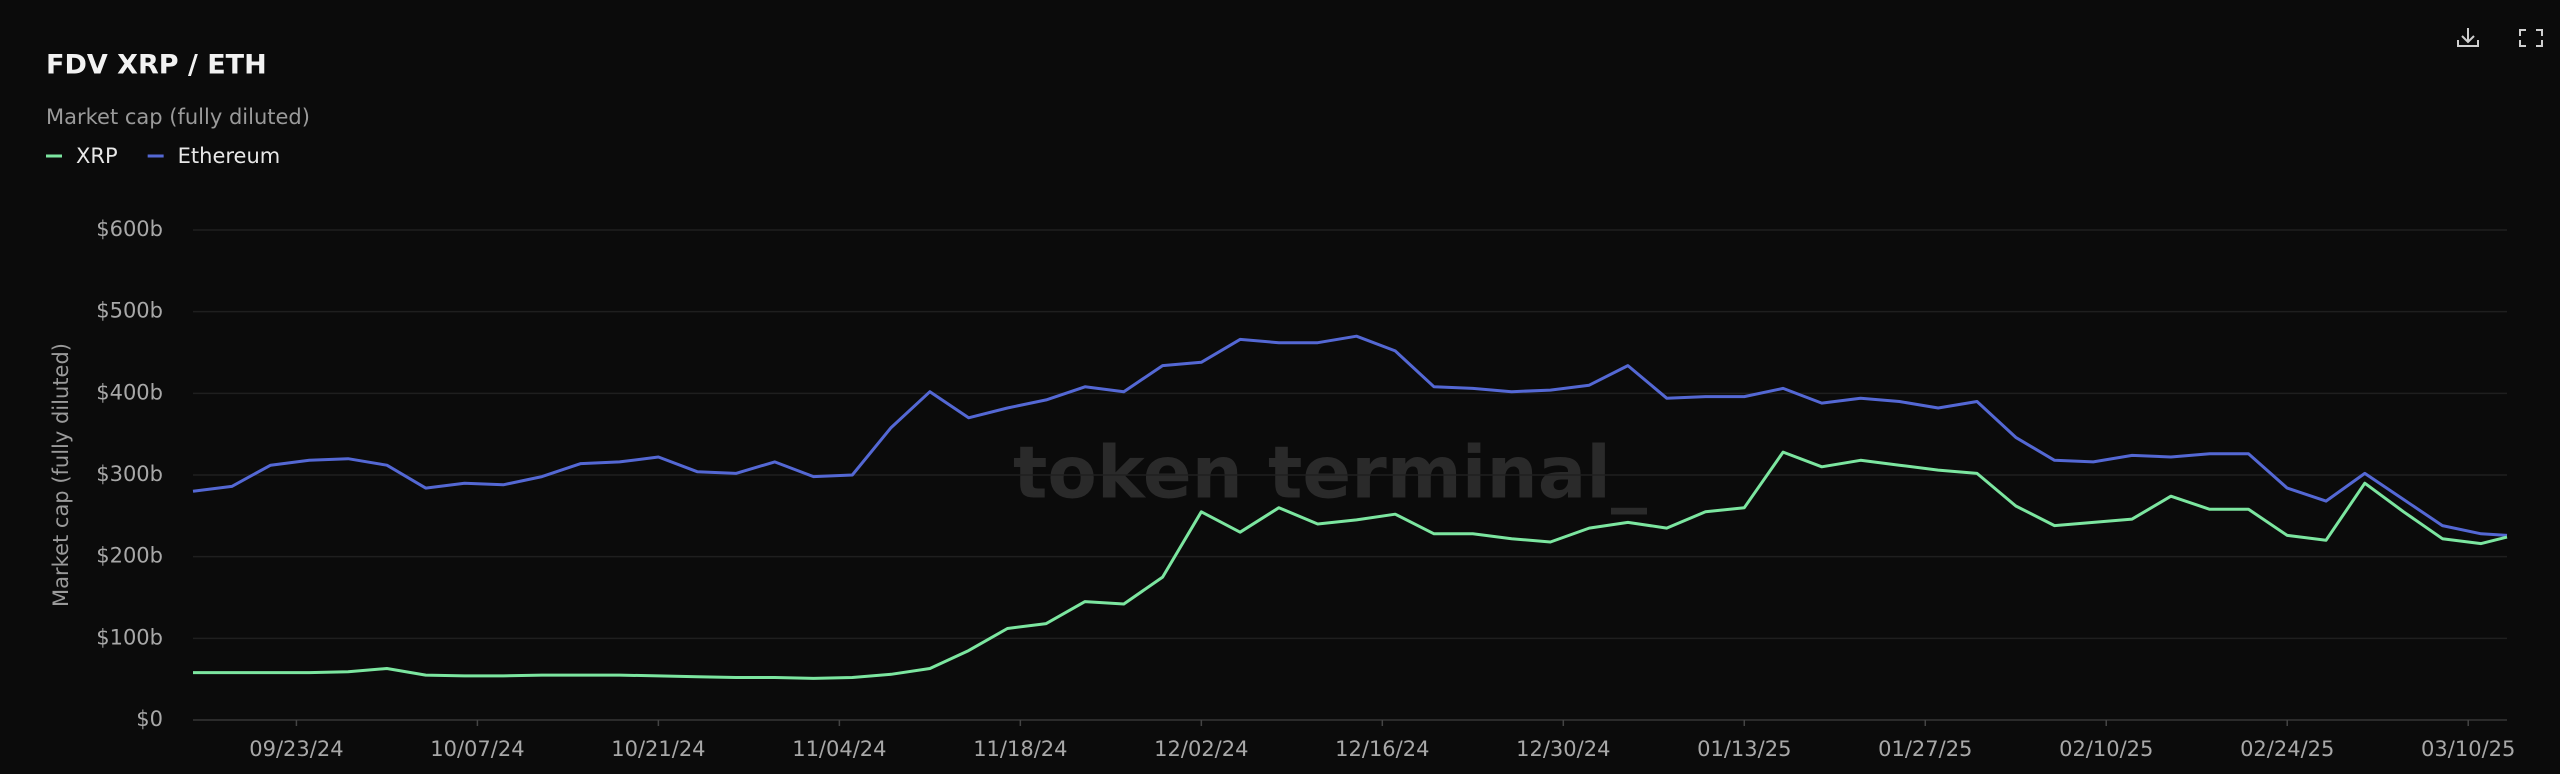 This screenshot has width=2560, height=774. Describe the element at coordinates (163, 156) in the screenshot. I see `legend: XRP Ethereum` at that location.